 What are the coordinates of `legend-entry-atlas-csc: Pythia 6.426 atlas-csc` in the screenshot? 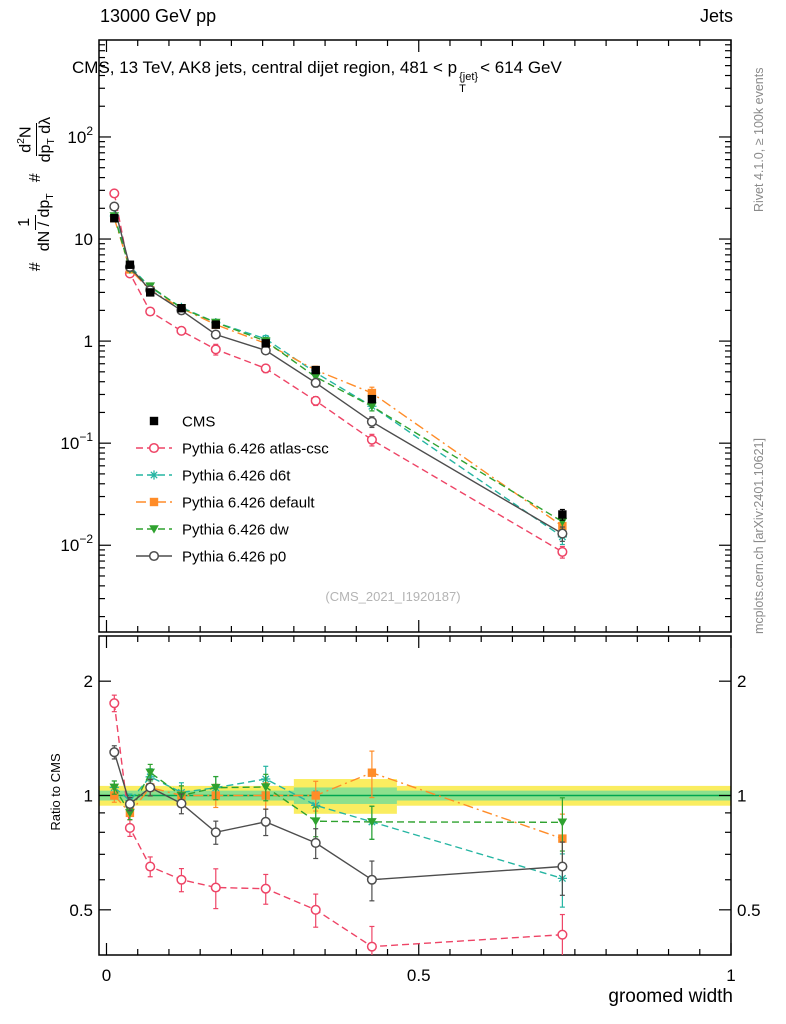 It's located at (232, 449).